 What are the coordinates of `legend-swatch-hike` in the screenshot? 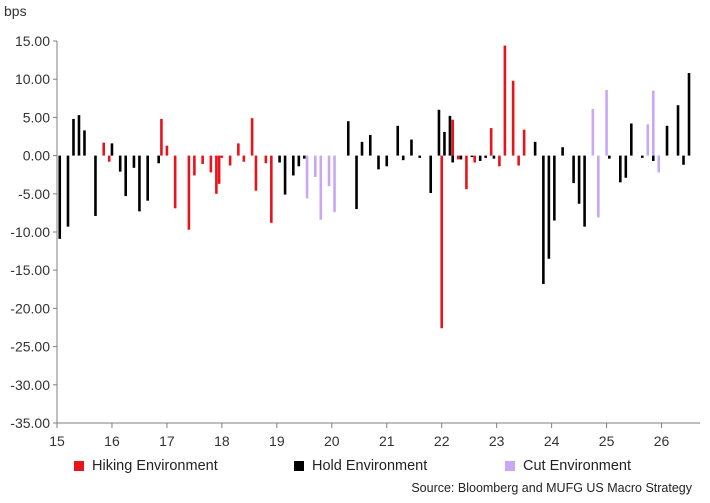 It's located at (79, 466).